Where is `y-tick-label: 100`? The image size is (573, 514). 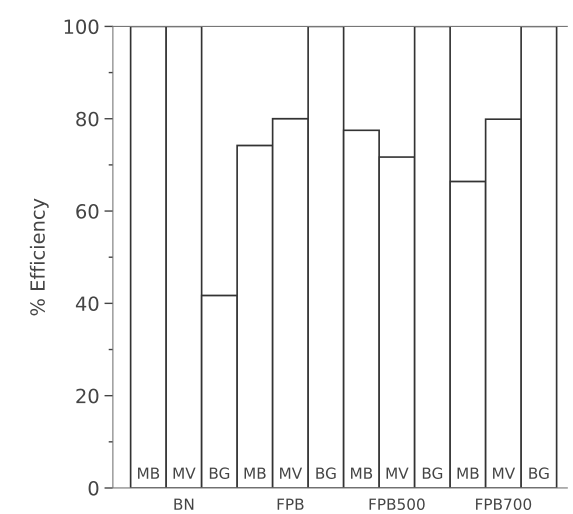
y-tick-label: 100 is located at coordinates (81, 26).